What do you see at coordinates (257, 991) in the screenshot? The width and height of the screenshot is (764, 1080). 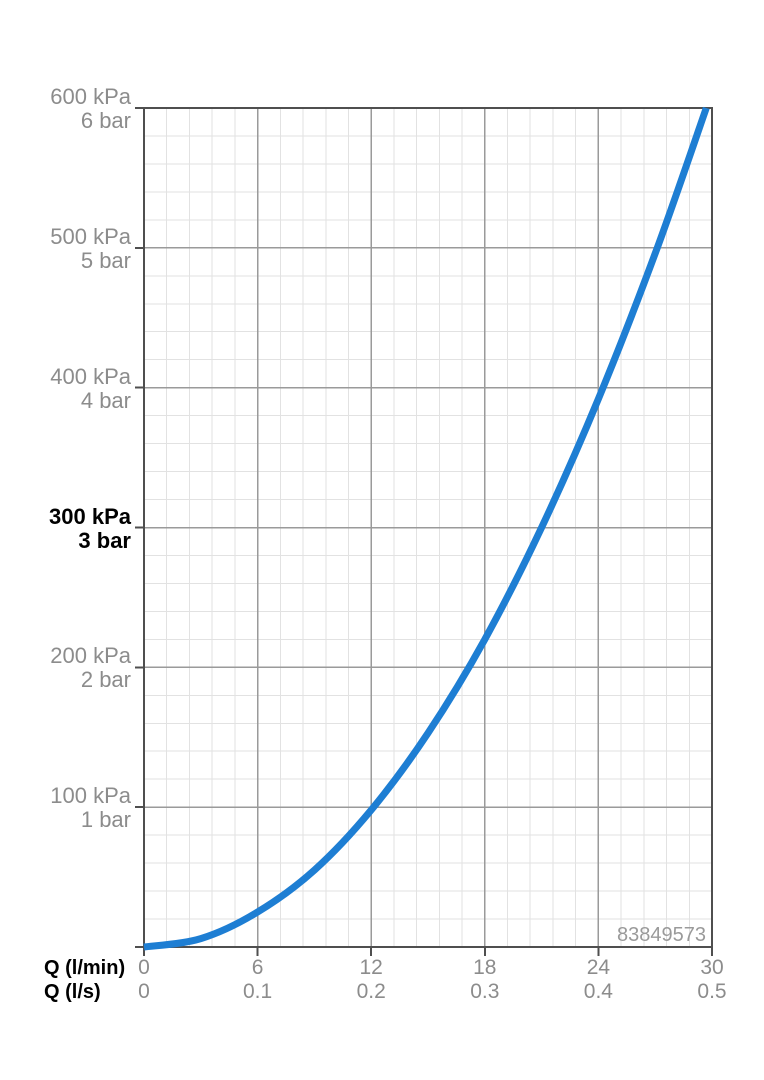 I see `x-axis-tick-label: 0.1` at bounding box center [257, 991].